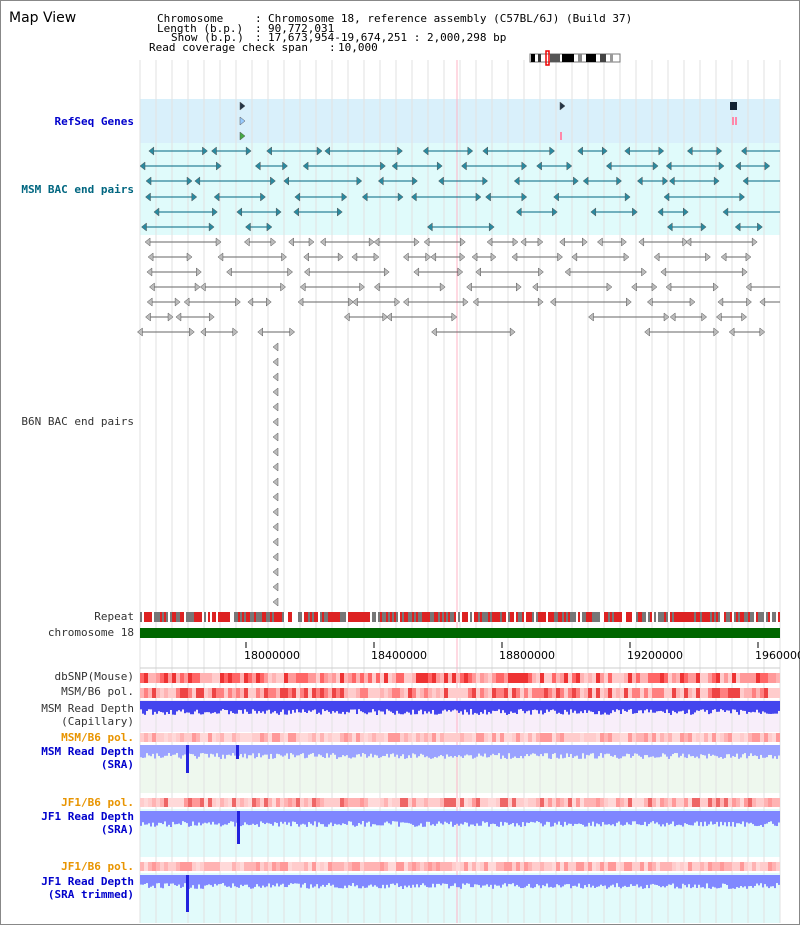 This screenshot has height=925, width=800. What do you see at coordinates (97, 802) in the screenshot?
I see `track-label-jf1-b6-pol-1: JF1/B6 pol.` at bounding box center [97, 802].